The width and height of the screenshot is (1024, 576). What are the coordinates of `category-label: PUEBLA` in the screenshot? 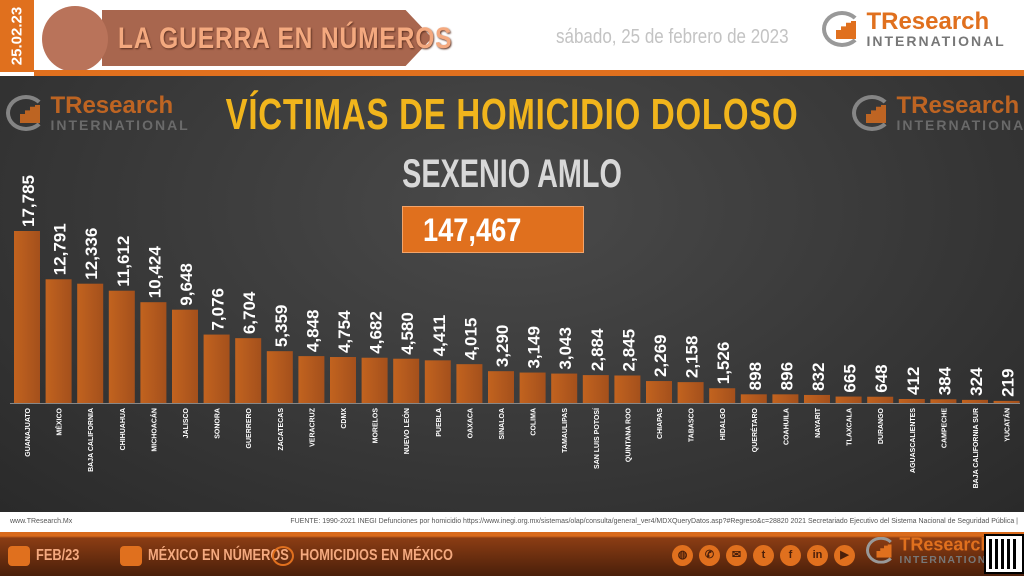 It's located at (439, 422).